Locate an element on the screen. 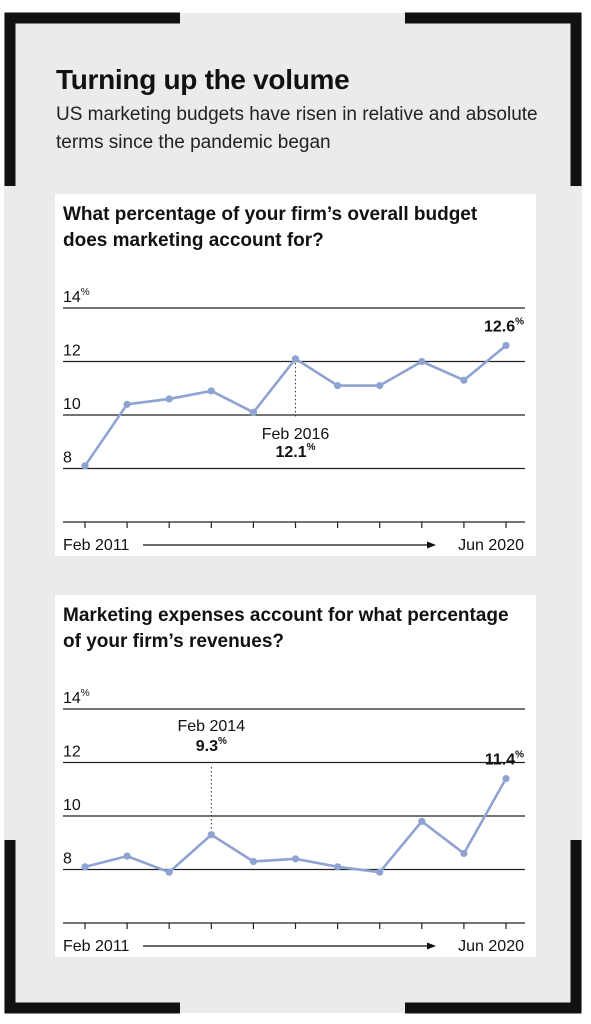  frame-corner-bottom-right is located at coordinates (493, 927).